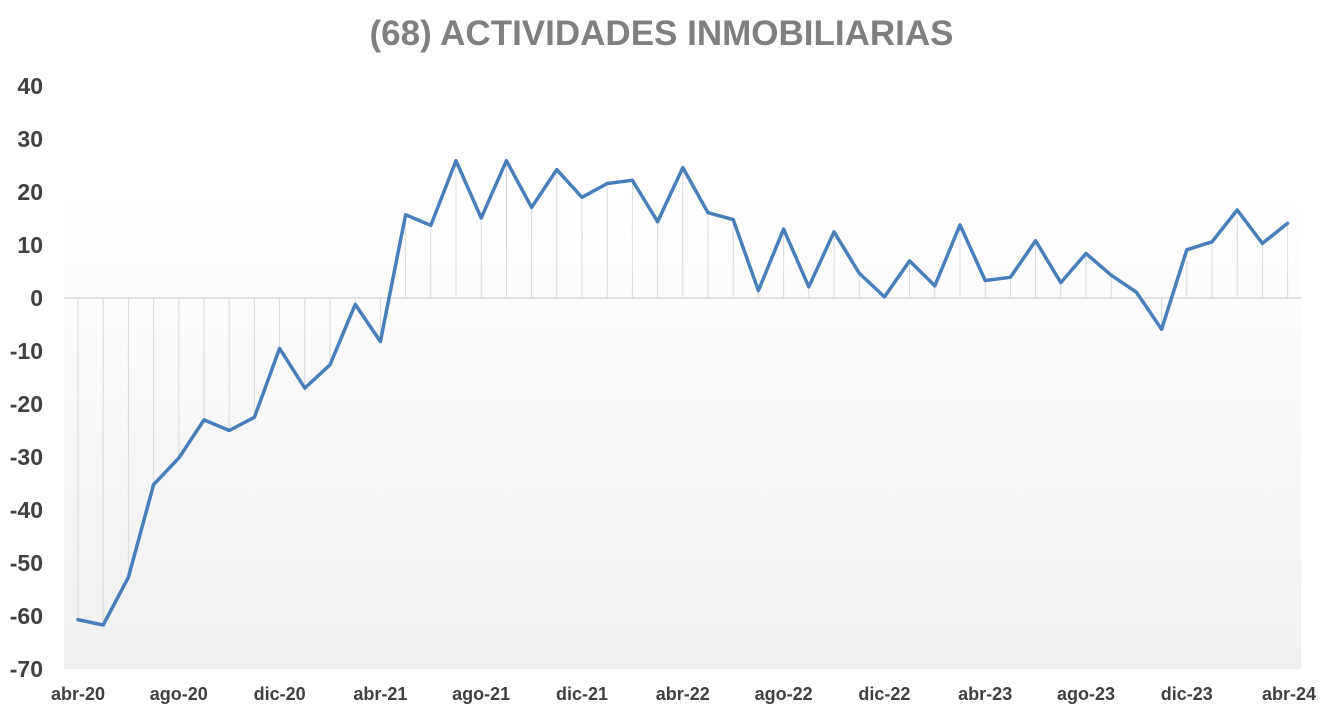 The height and width of the screenshot is (711, 1323). What do you see at coordinates (26, 563) in the screenshot?
I see `y-tick-label: -50` at bounding box center [26, 563].